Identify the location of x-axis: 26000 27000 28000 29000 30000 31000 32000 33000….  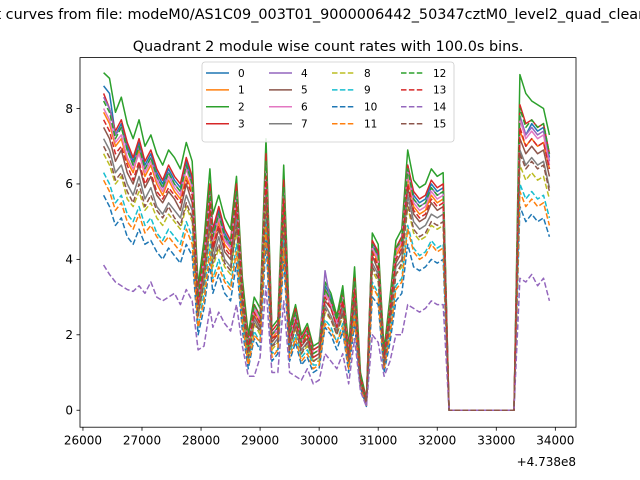
(319, 437).